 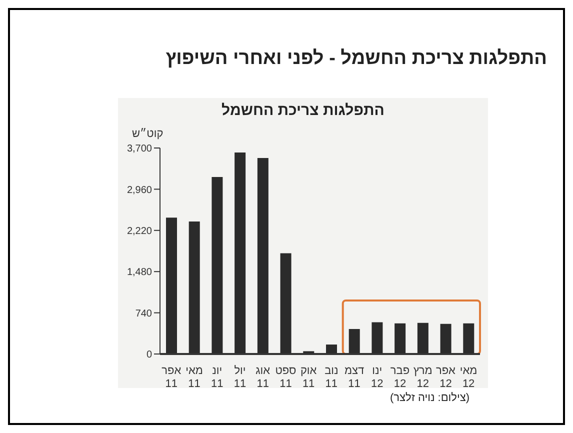 I want to click on chart-title: התפלגות צריכת החשמל - לפני ואחרי השיפוץ, so click(x=356, y=59).